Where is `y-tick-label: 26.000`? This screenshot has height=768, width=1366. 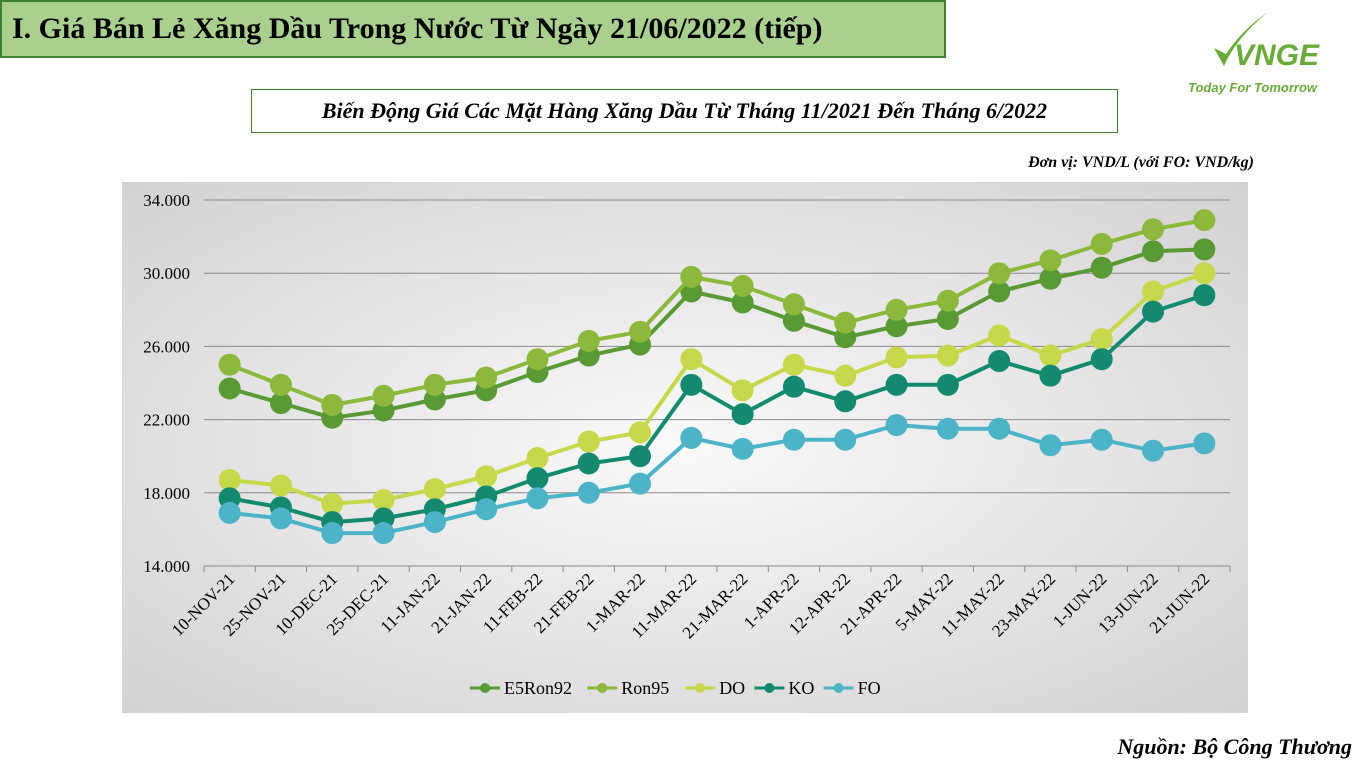
y-tick-label: 26.000 is located at coordinates (166, 346).